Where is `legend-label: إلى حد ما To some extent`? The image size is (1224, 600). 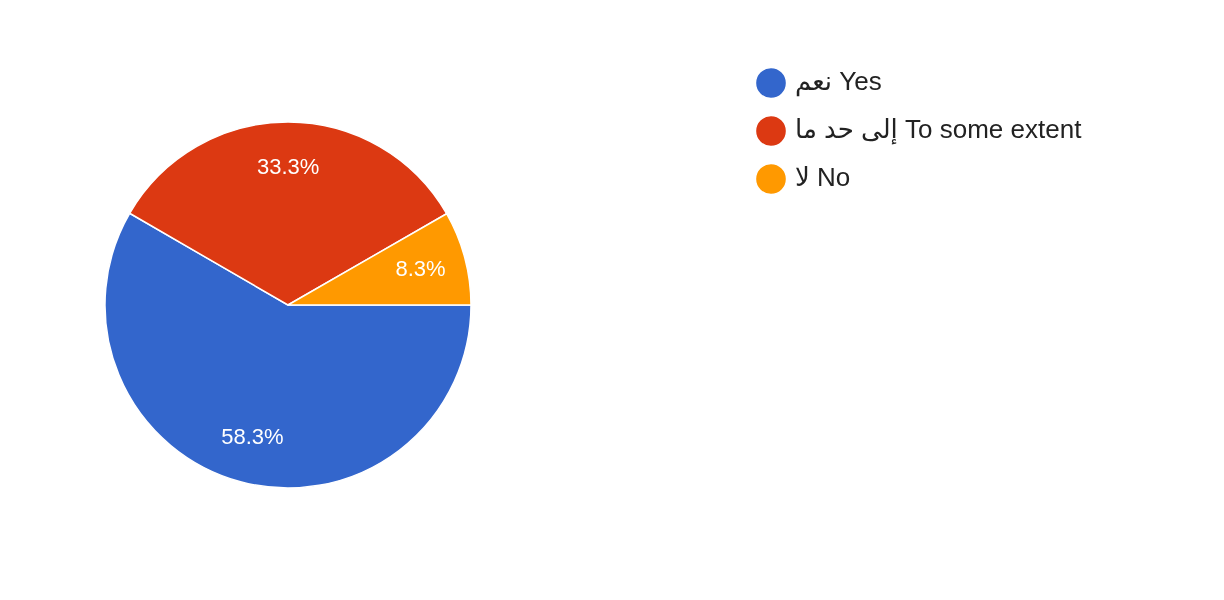
legend-label: إلى حد ما To some extent is located at coordinates (939, 130).